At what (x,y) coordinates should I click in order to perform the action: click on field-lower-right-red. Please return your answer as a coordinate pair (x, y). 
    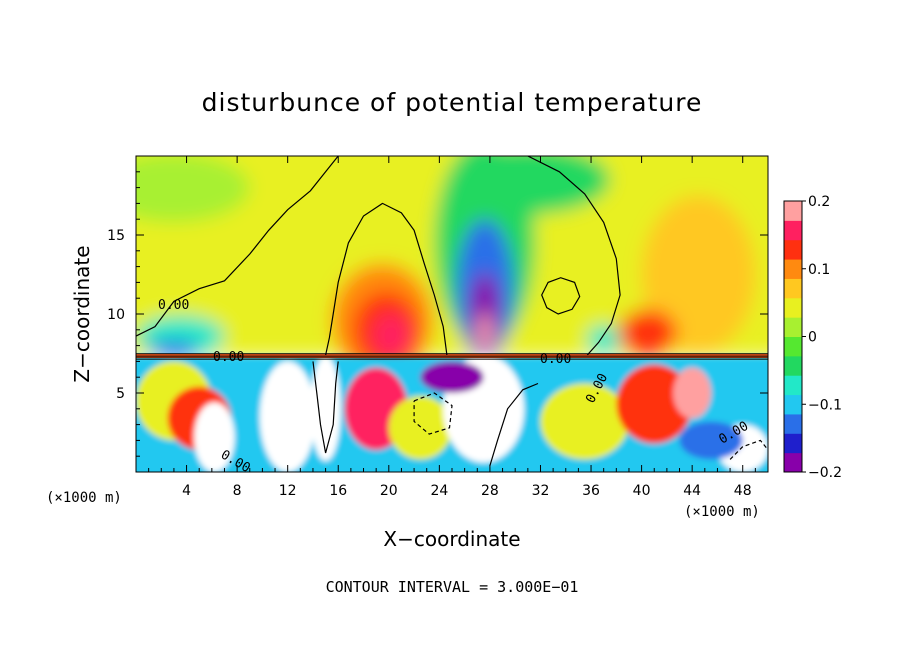
    Looking at the image, I should click on (692, 393).